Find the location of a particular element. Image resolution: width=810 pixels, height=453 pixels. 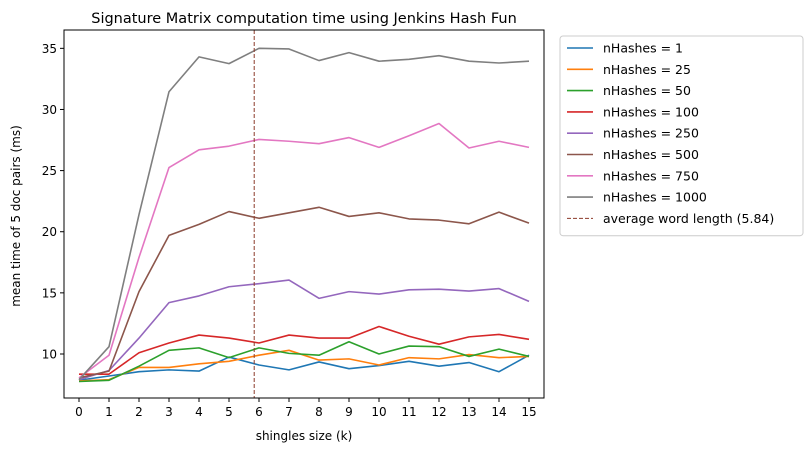

x-tick-label: 3 is located at coordinates (169, 412).